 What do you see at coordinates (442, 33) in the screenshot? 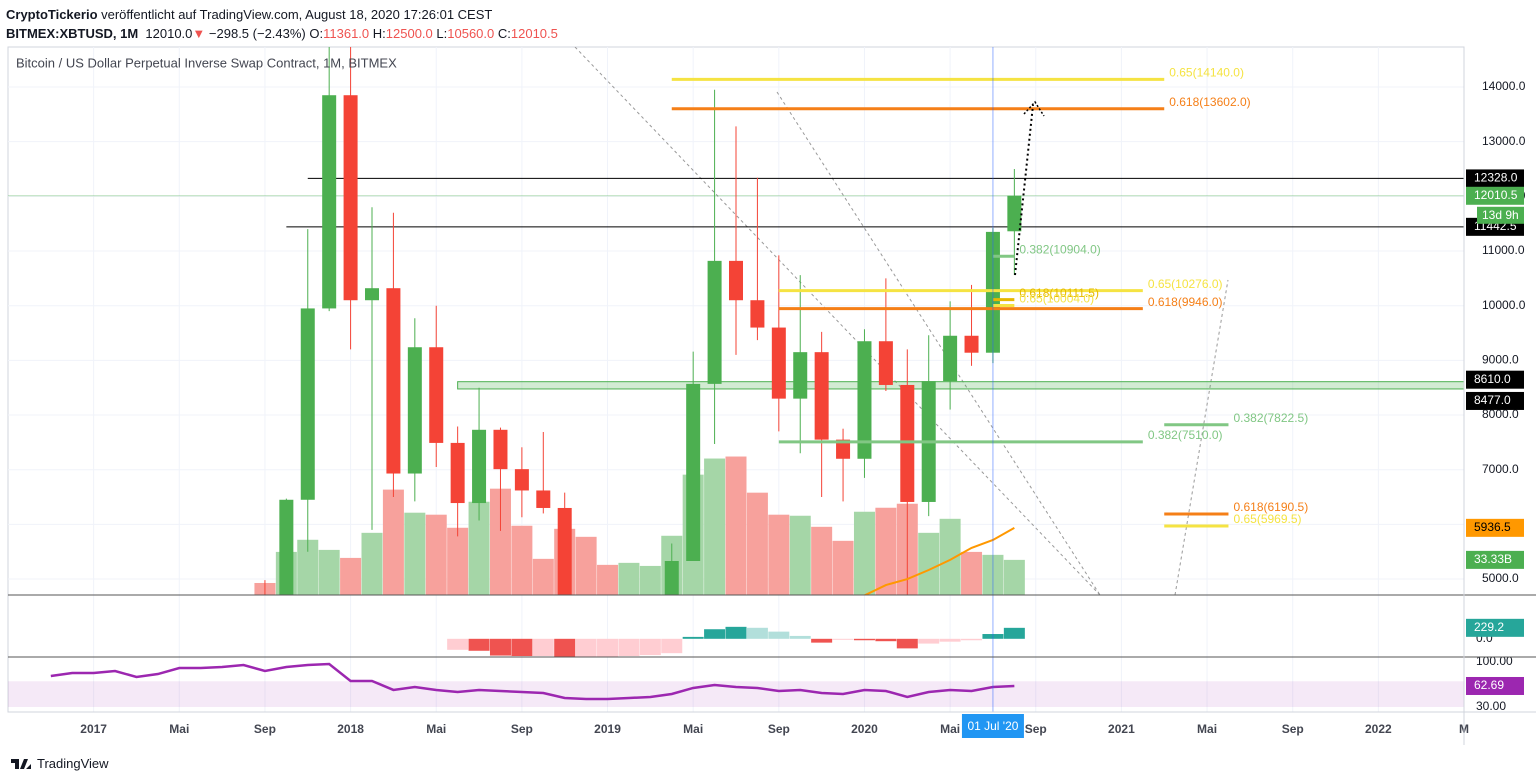
I see `ohlc-key: L:` at bounding box center [442, 33].